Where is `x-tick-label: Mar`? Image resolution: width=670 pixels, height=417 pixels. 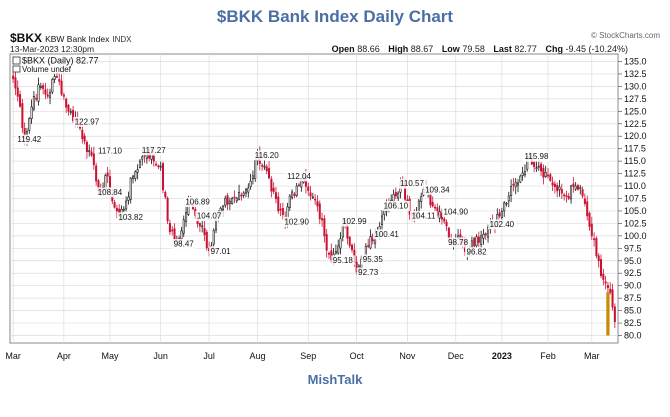
x-tick-label: Mar is located at coordinates (592, 356).